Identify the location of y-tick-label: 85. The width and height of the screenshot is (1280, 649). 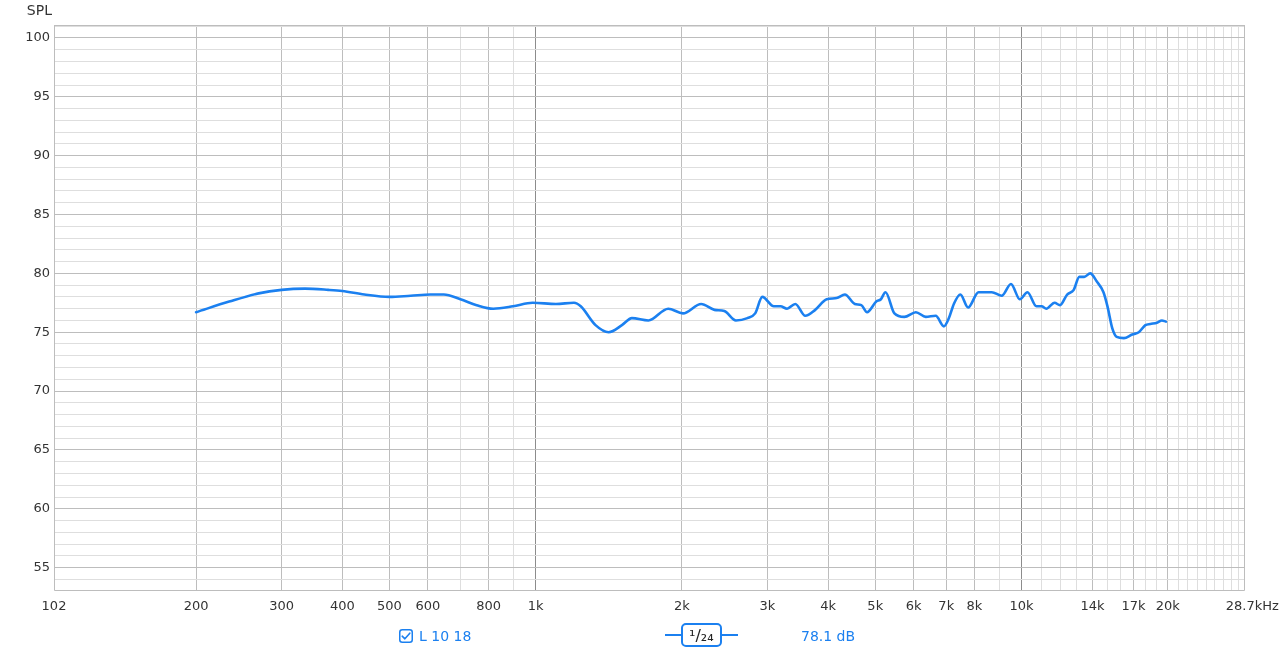
(41, 213).